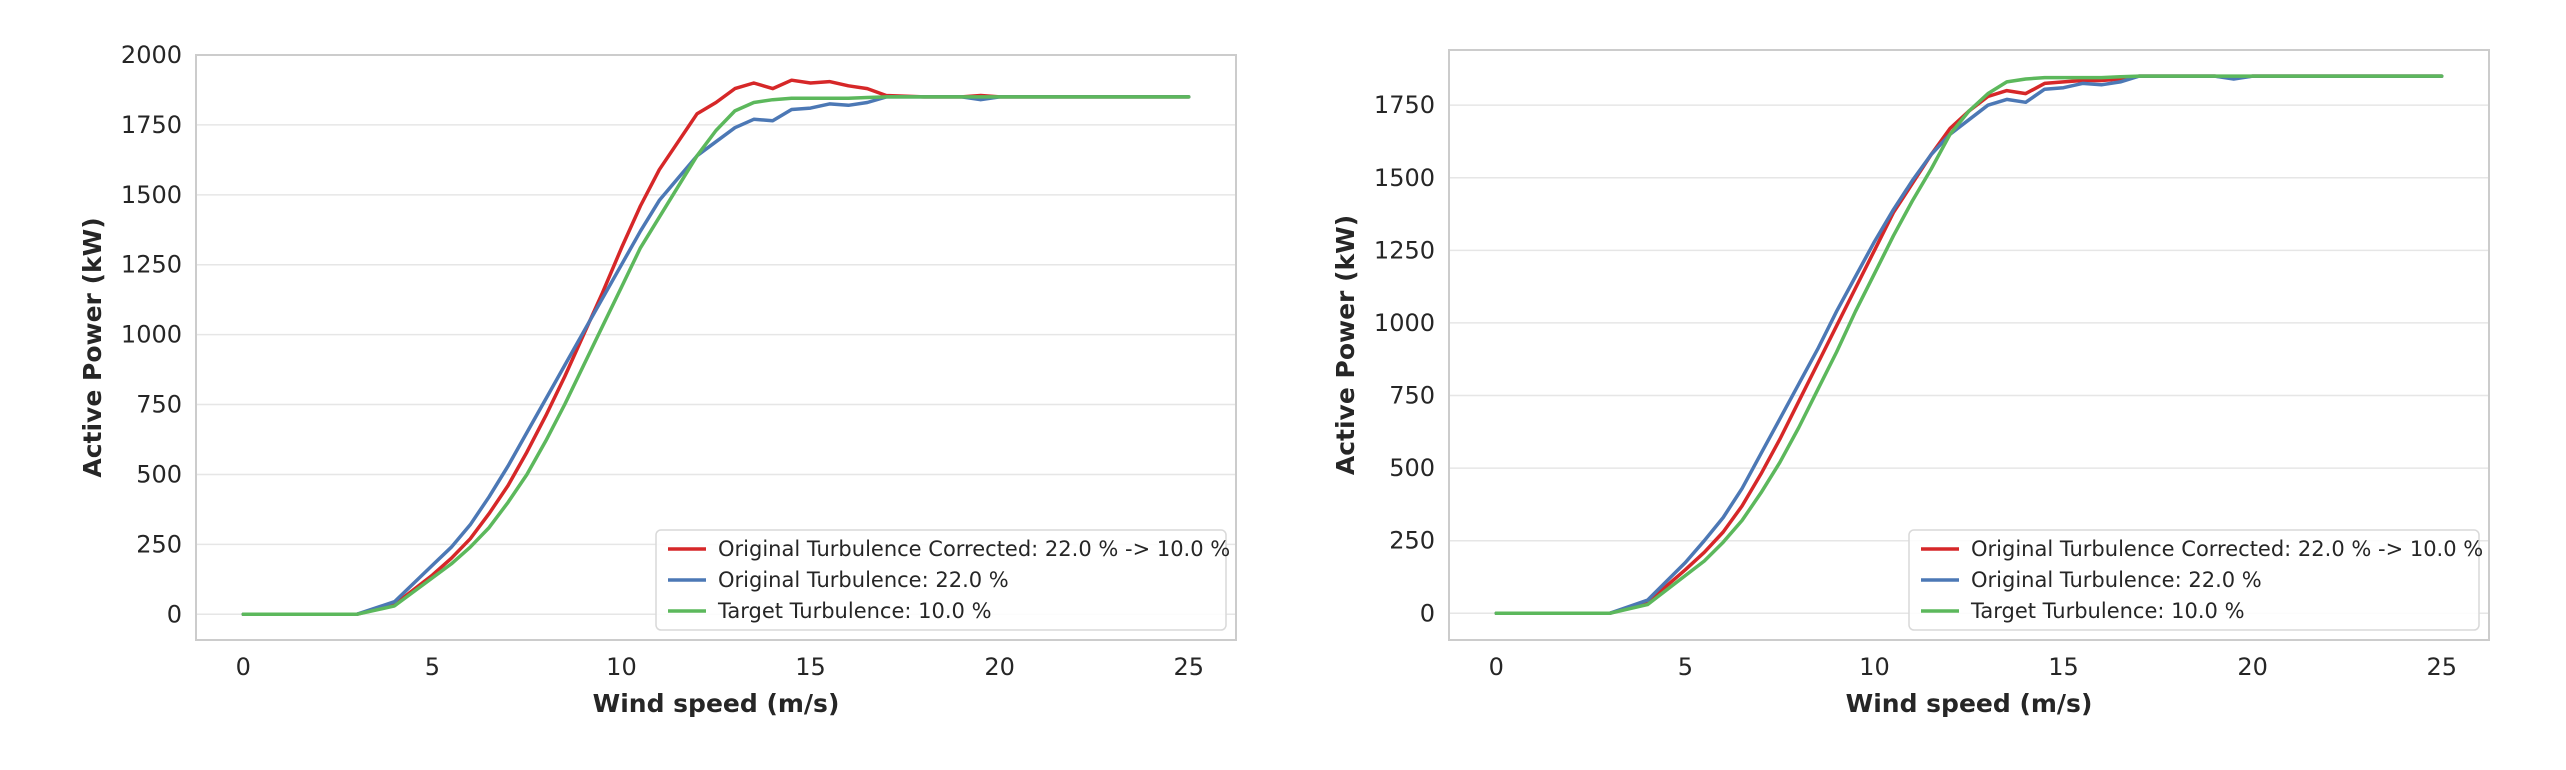 This screenshot has height=770, width=2566. Describe the element at coordinates (151, 55) in the screenshot. I see `y-tick-label: 2000` at that location.